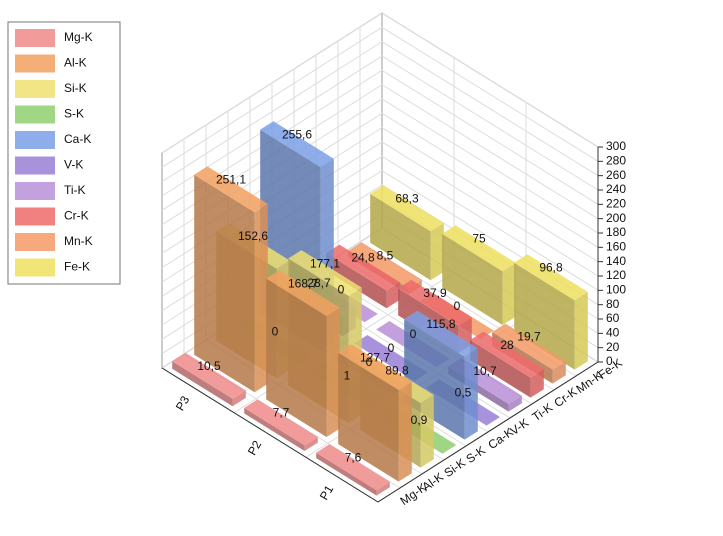 The width and height of the screenshot is (723, 536). What do you see at coordinates (183, 403) in the screenshot?
I see `row-tick-label: P3` at bounding box center [183, 403].